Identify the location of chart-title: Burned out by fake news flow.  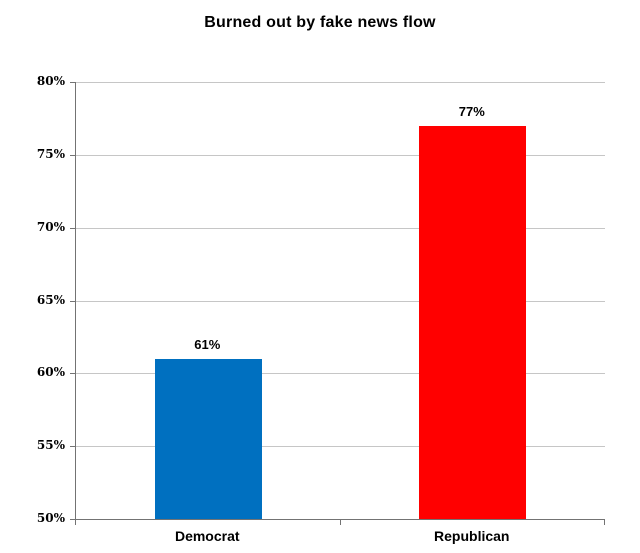
(320, 22).